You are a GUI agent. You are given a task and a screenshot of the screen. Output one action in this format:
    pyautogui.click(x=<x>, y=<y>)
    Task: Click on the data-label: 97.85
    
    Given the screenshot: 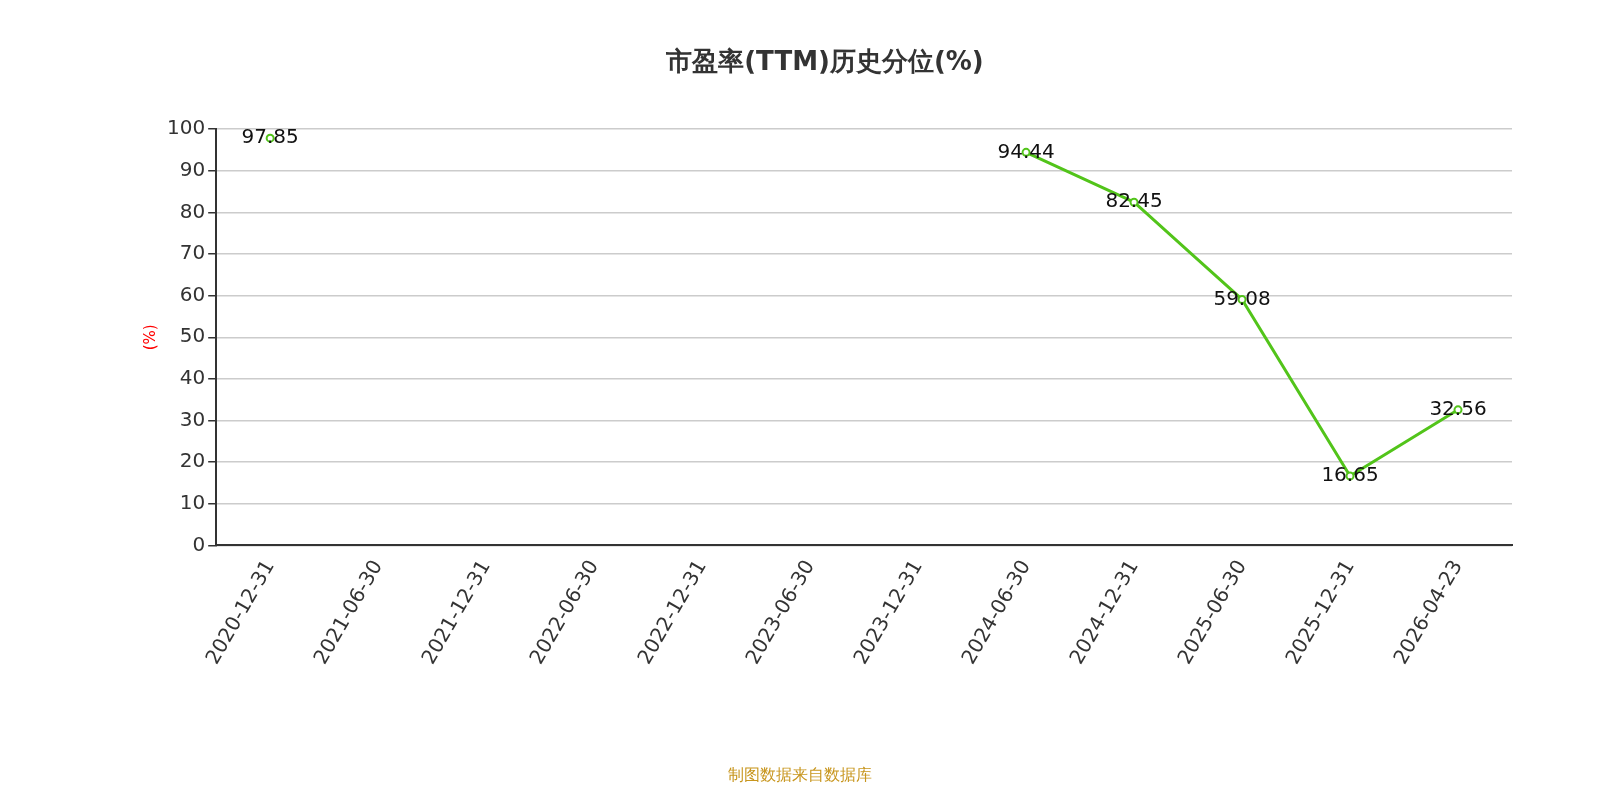 What is the action you would take?
    pyautogui.click(x=270, y=136)
    